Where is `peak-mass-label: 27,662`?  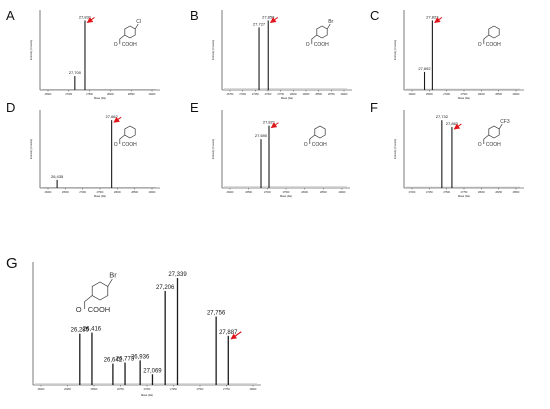
peak-mass-label: 27,662 is located at coordinates (112, 116).